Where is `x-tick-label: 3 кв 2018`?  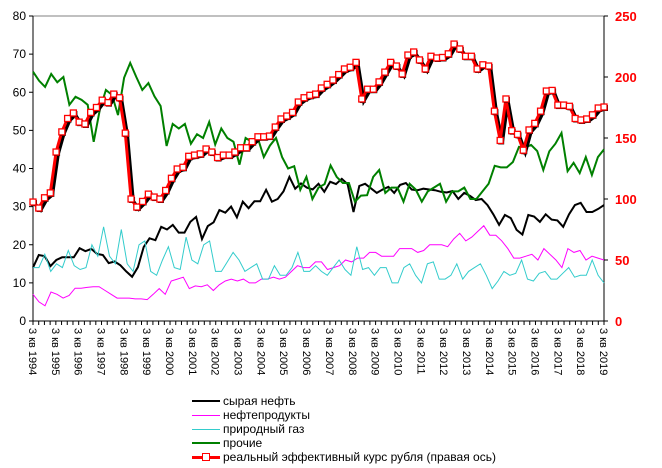
x-tick-label: 3 кв 2018 is located at coordinates (580, 351).